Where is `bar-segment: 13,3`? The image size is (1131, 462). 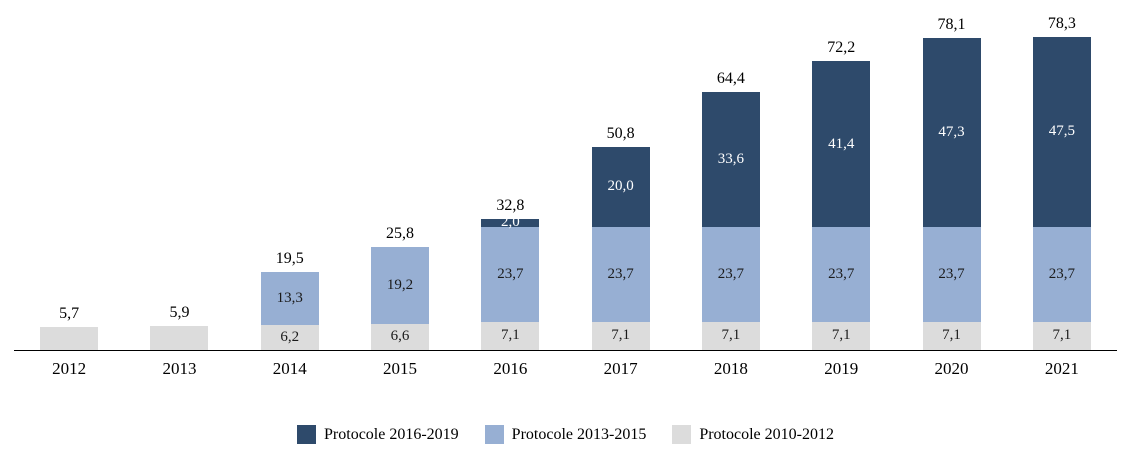 bar-segment: 13,3 is located at coordinates (289, 299).